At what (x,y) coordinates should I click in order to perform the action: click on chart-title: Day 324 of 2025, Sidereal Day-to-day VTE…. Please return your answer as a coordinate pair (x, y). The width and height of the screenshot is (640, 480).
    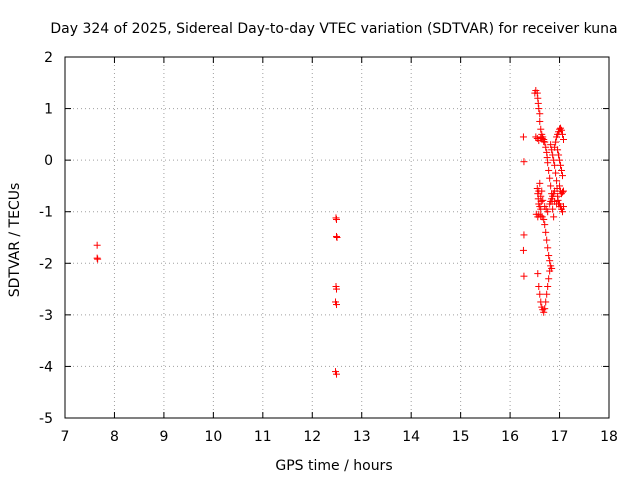
    Looking at the image, I should click on (333, 29).